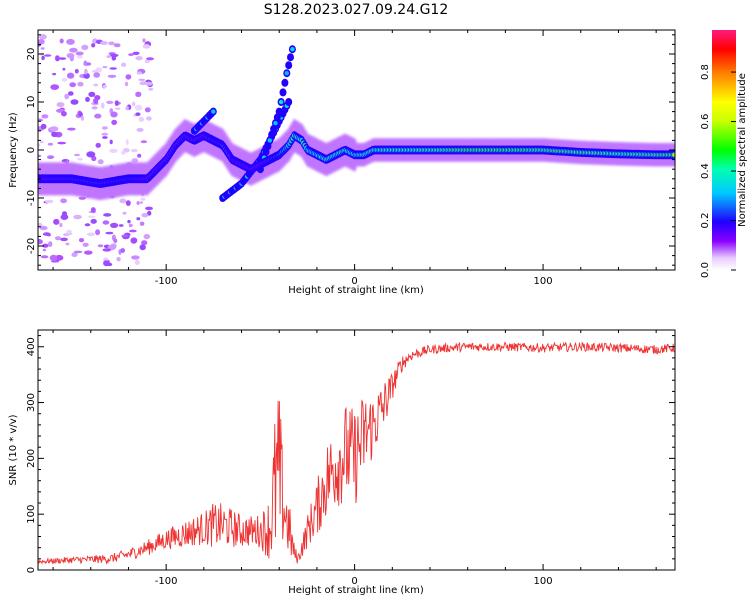 This screenshot has height=600, width=750. I want to click on y-tick-label: 400, so click(31, 346).